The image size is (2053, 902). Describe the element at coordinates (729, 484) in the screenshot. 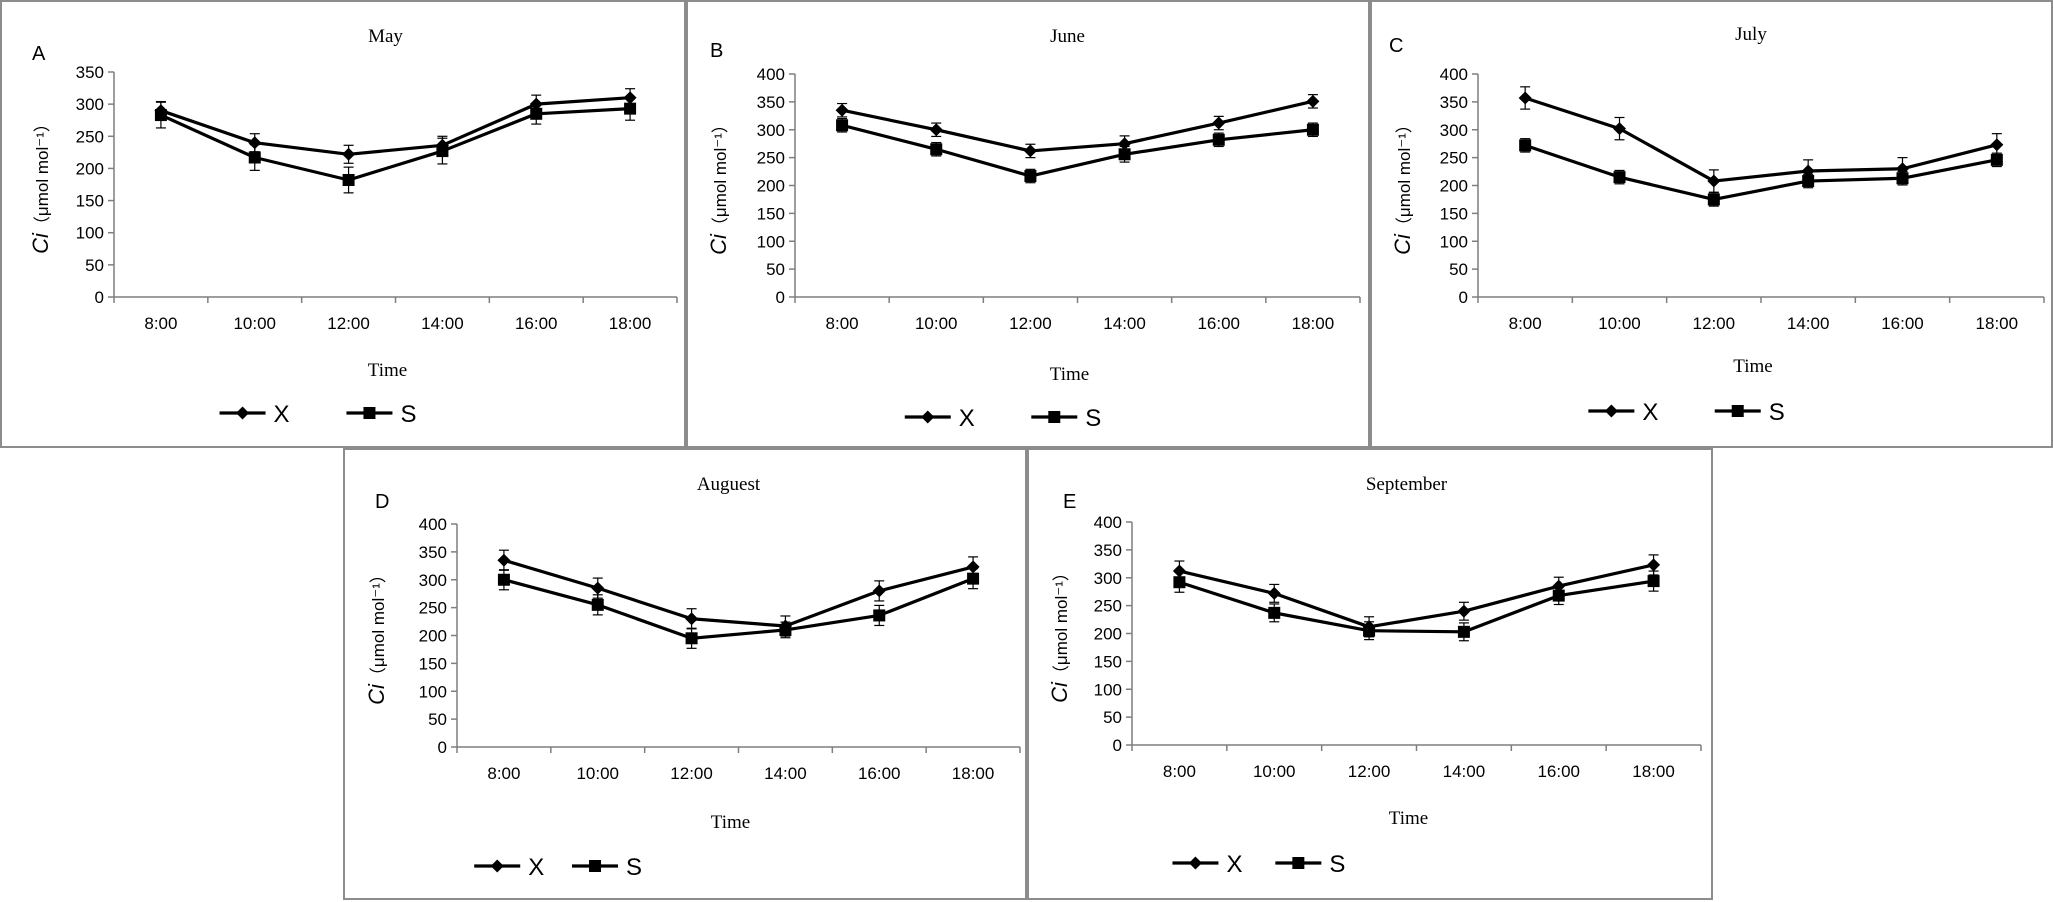

I see `chart-title: Auguest` at that location.